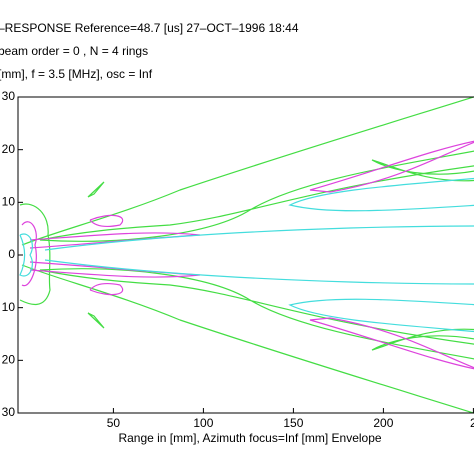 The width and height of the screenshot is (474, 474). I want to click on x-tick-label: 100, so click(203, 423).